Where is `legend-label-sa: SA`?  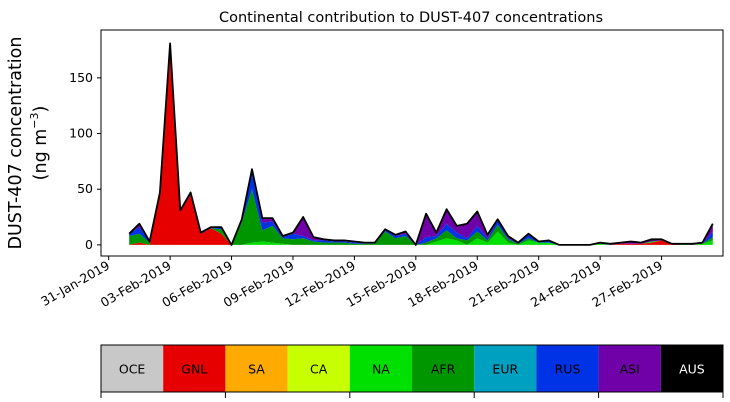
legend-label-sa: SA is located at coordinates (256, 369).